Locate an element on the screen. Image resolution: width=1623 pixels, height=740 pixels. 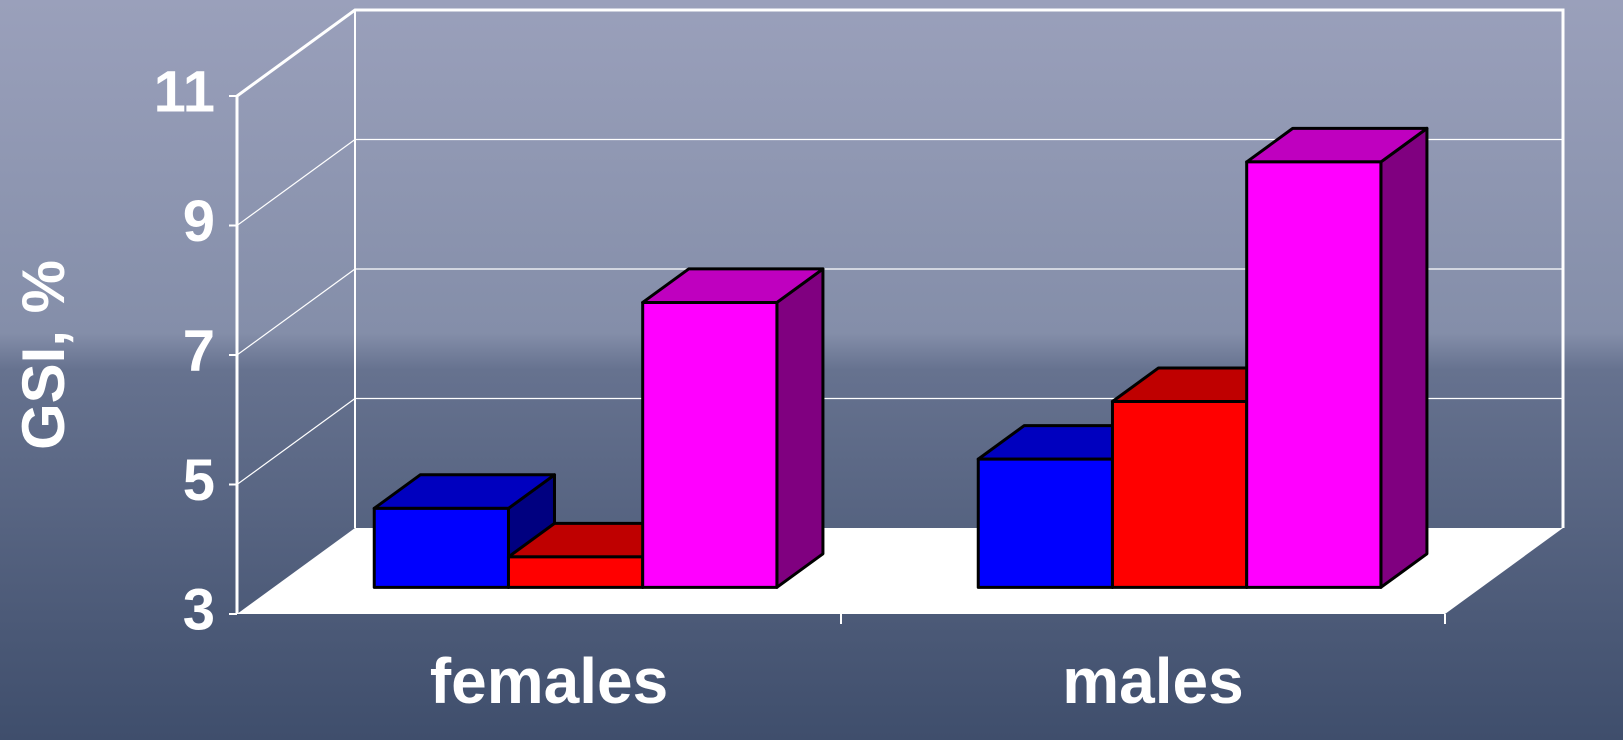
y-tick-label: 11 is located at coordinates (184, 91).